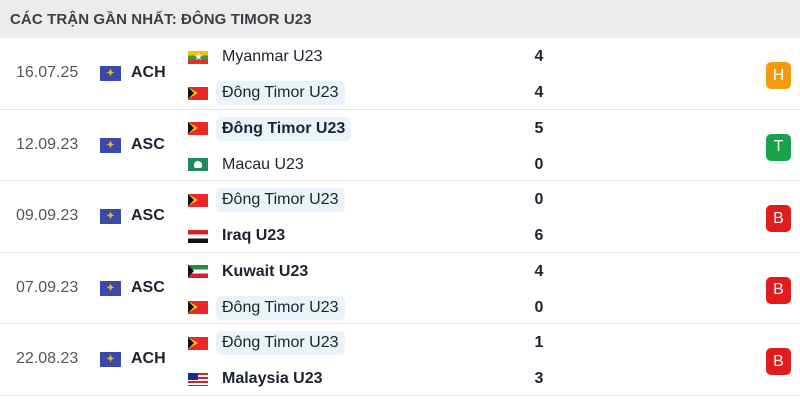 The height and width of the screenshot is (400, 800). Describe the element at coordinates (198, 57) in the screenshot. I see `myanmar-flag-icon: ★` at that location.